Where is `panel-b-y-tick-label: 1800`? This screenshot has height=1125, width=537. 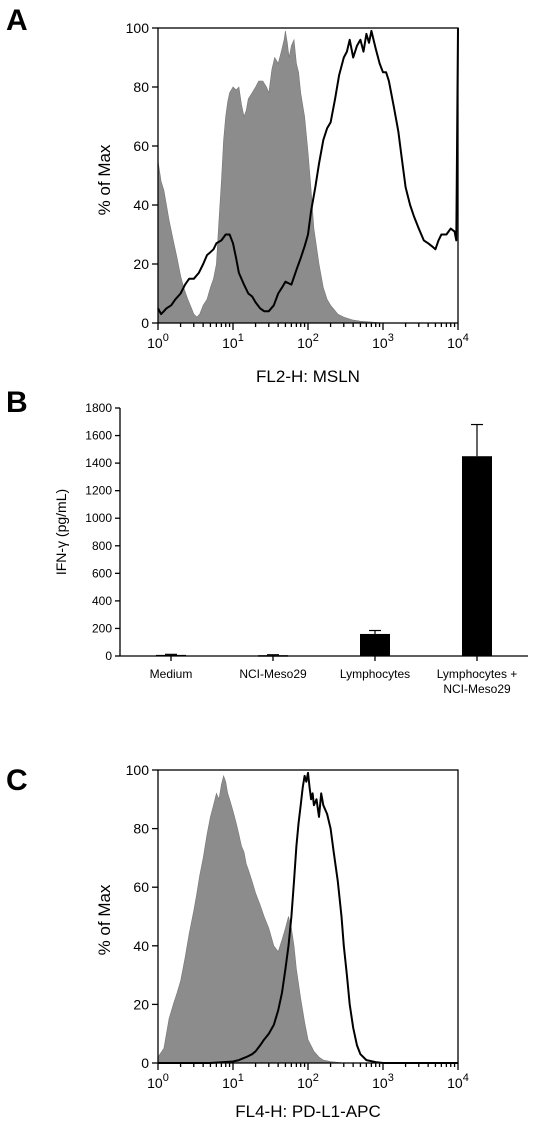 panel-b-y-tick-label: 1800 is located at coordinates (98, 408).